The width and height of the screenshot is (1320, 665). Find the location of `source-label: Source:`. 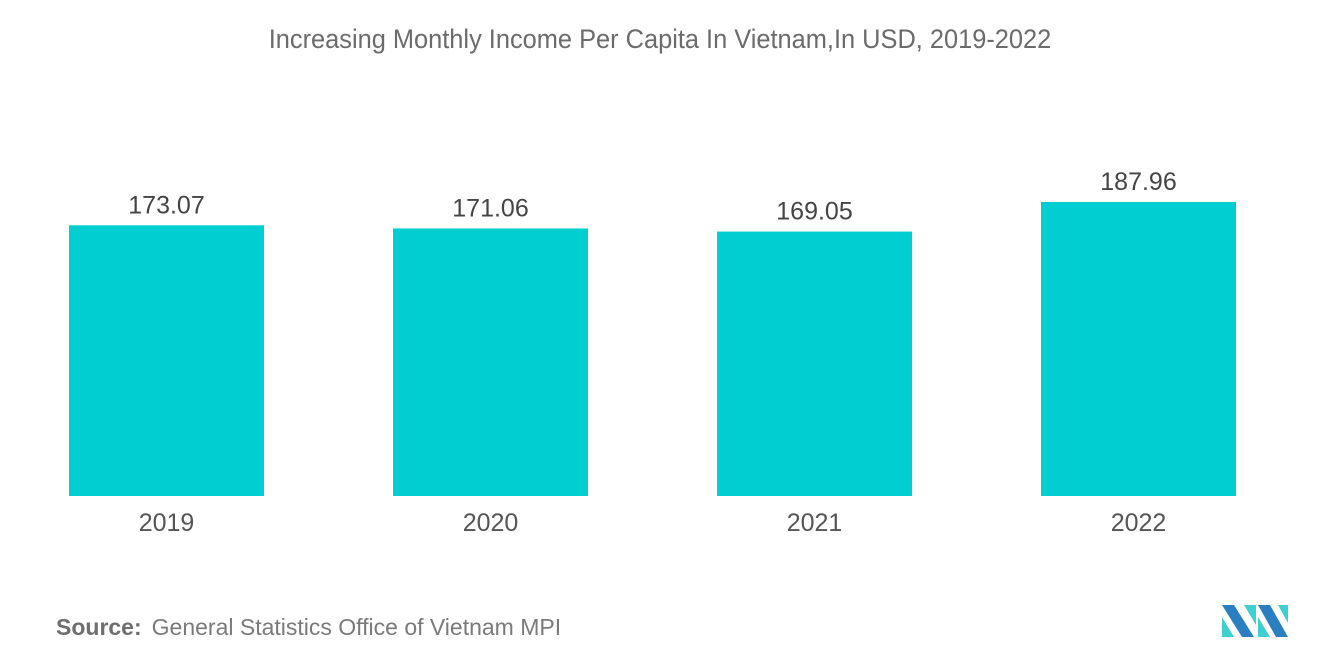

source-label: Source: is located at coordinates (99, 627).